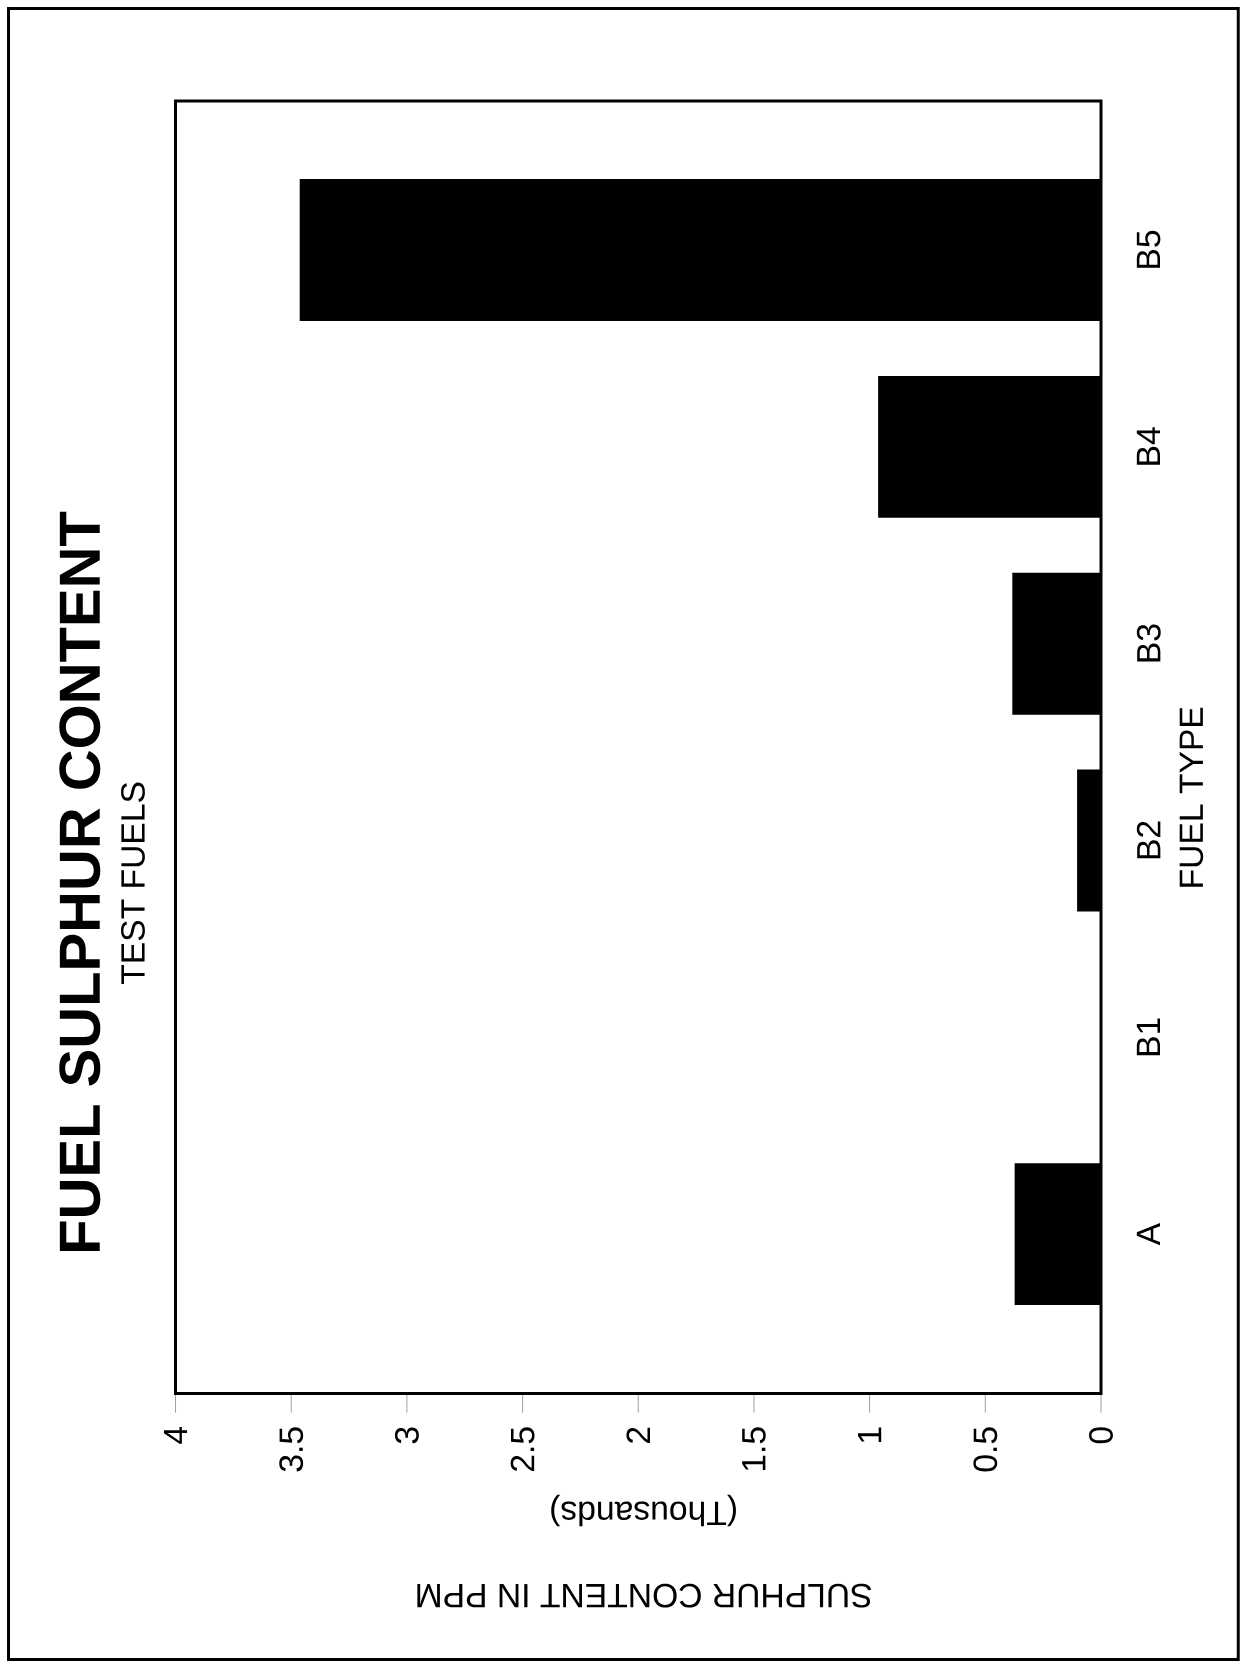 This screenshot has width=1247, height=1668. What do you see at coordinates (80, 881) in the screenshot?
I see `text: FUEL SULPHUR CONTENT` at bounding box center [80, 881].